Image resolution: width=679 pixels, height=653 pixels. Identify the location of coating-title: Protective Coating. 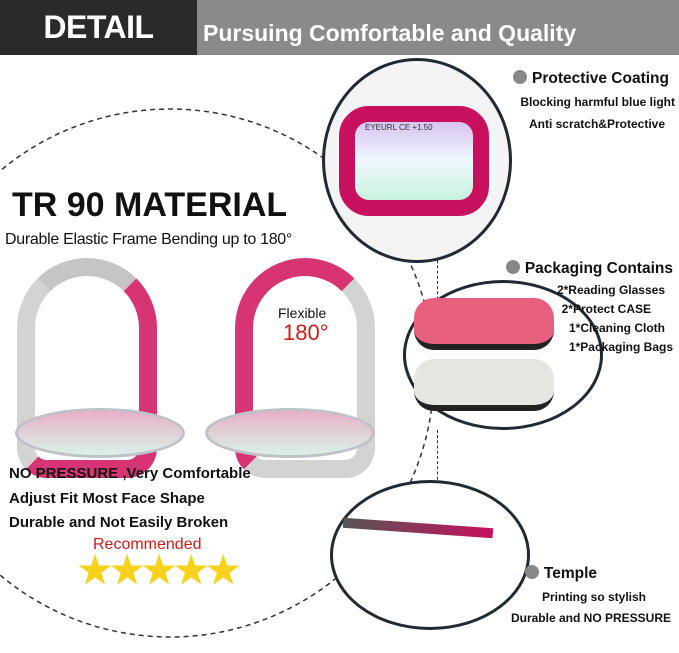
(591, 79).